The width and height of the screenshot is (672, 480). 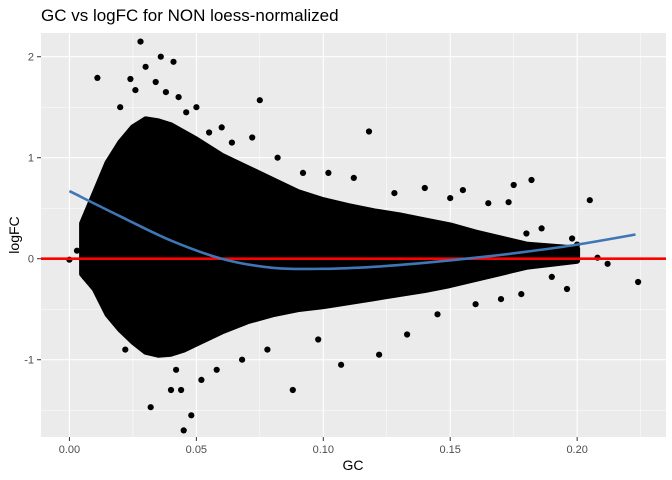 I want to click on y-axis-label: logFC, so click(x=14, y=234).